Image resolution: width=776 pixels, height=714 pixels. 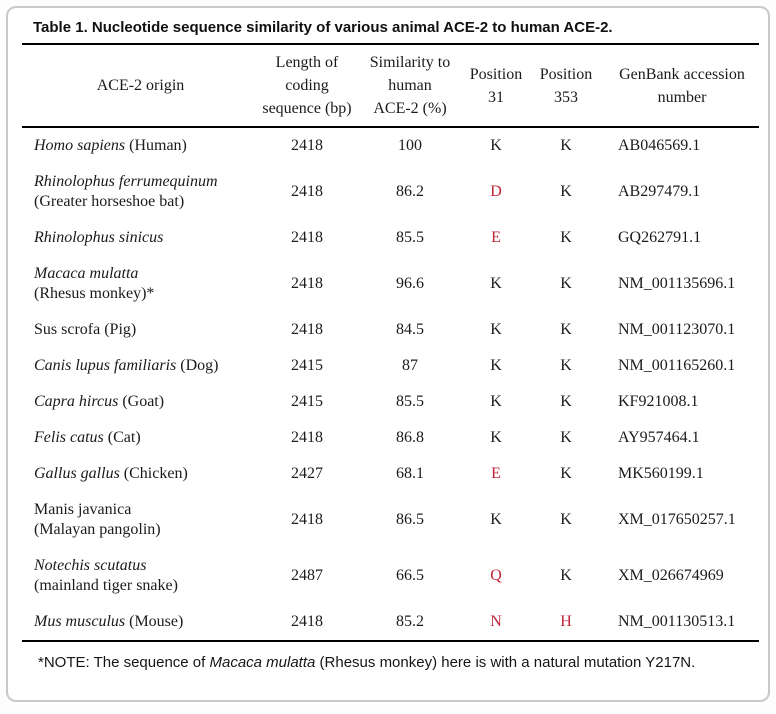 I want to click on table-row: Homo sapiens (Human) 2418 100 K K AB046569.1, so click(x=390, y=145).